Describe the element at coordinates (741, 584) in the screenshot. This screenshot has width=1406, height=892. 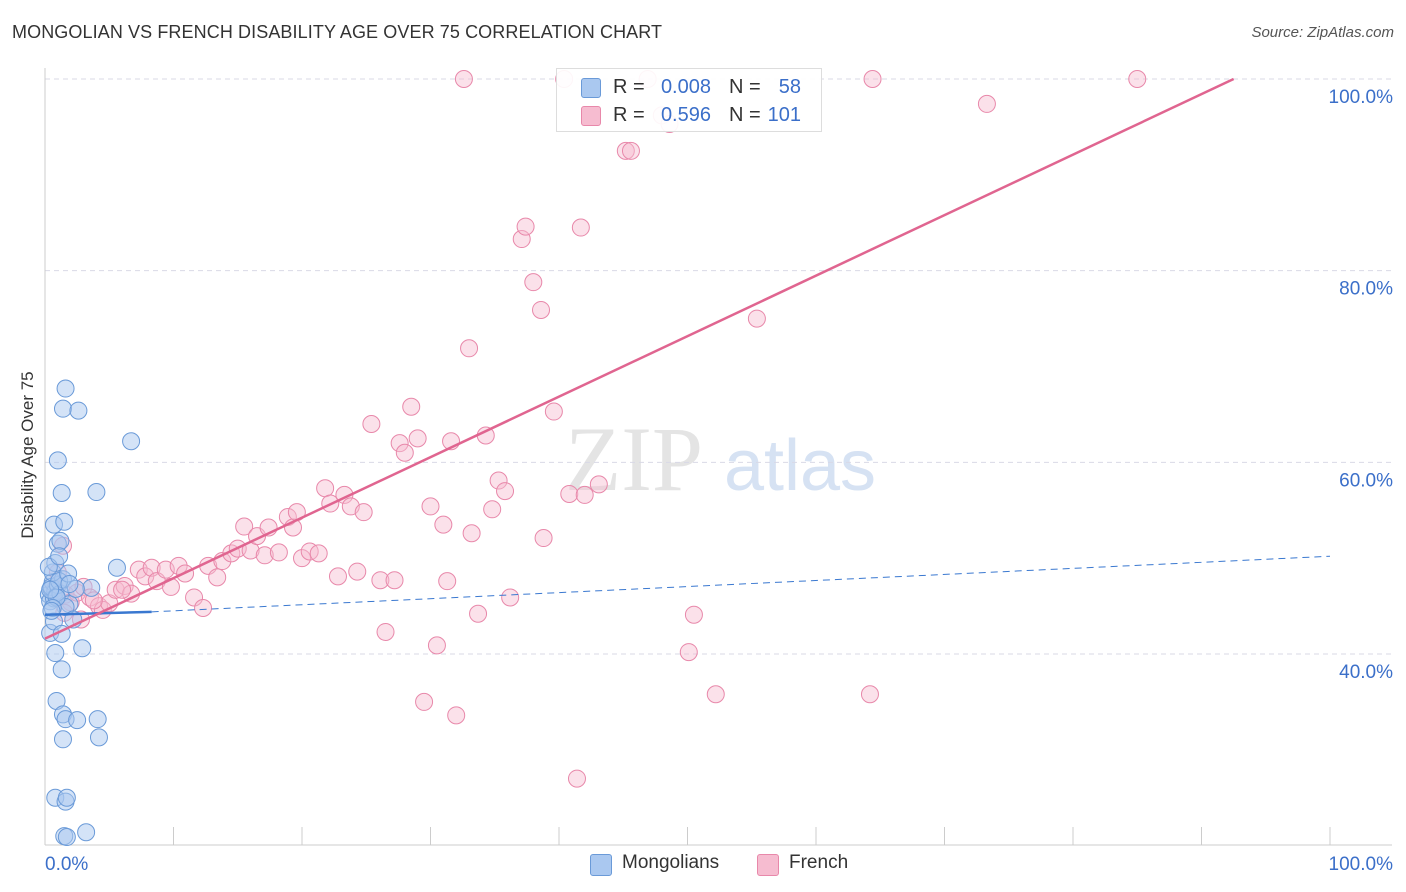
I see `mongolian-trend-dashed` at that location.